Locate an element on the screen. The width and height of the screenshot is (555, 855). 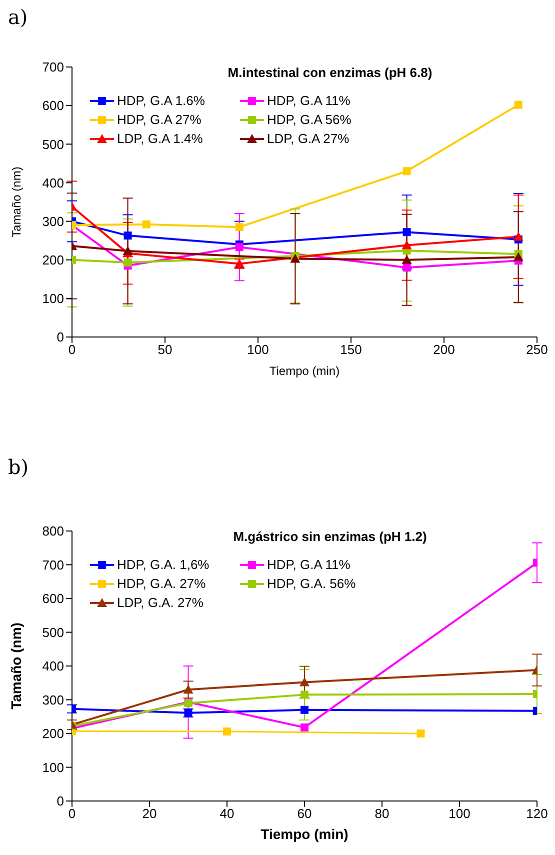
x-tick-label: 40 is located at coordinates (227, 814).